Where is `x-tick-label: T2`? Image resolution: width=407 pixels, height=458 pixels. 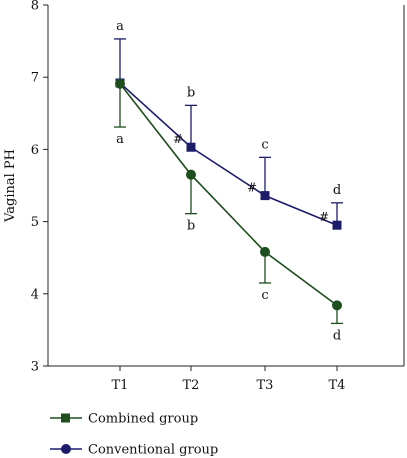
x-tick-label: T2 is located at coordinates (191, 385).